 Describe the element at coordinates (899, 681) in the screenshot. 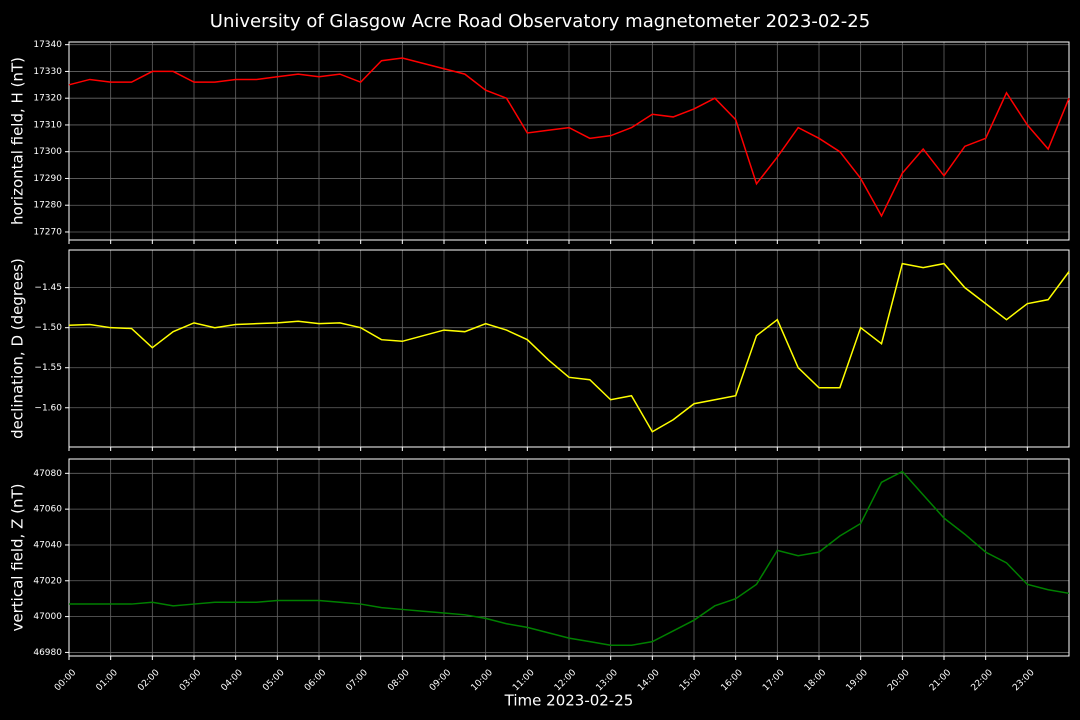

I see `x-tick-label: 20:00` at that location.